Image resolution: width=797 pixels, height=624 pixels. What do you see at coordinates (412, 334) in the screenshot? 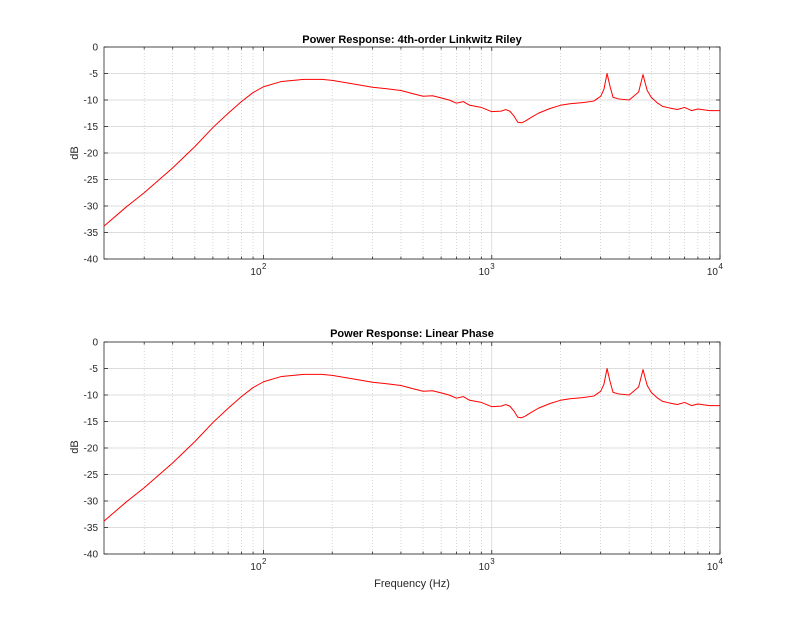
I see `chart-title: Power Response: Linear Phase` at bounding box center [412, 334].